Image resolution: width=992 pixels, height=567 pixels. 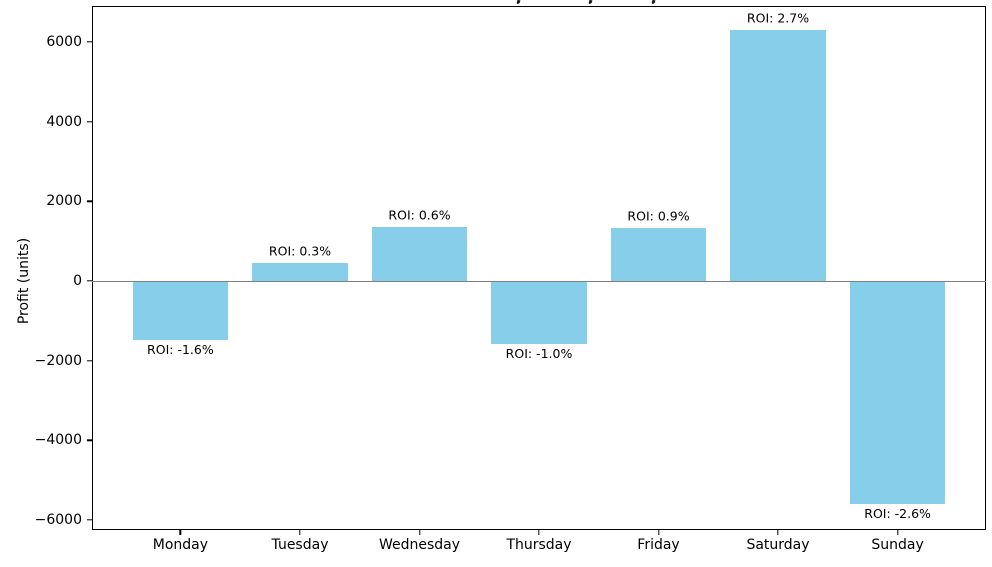 I want to click on bar-sunday, so click(x=897, y=393).